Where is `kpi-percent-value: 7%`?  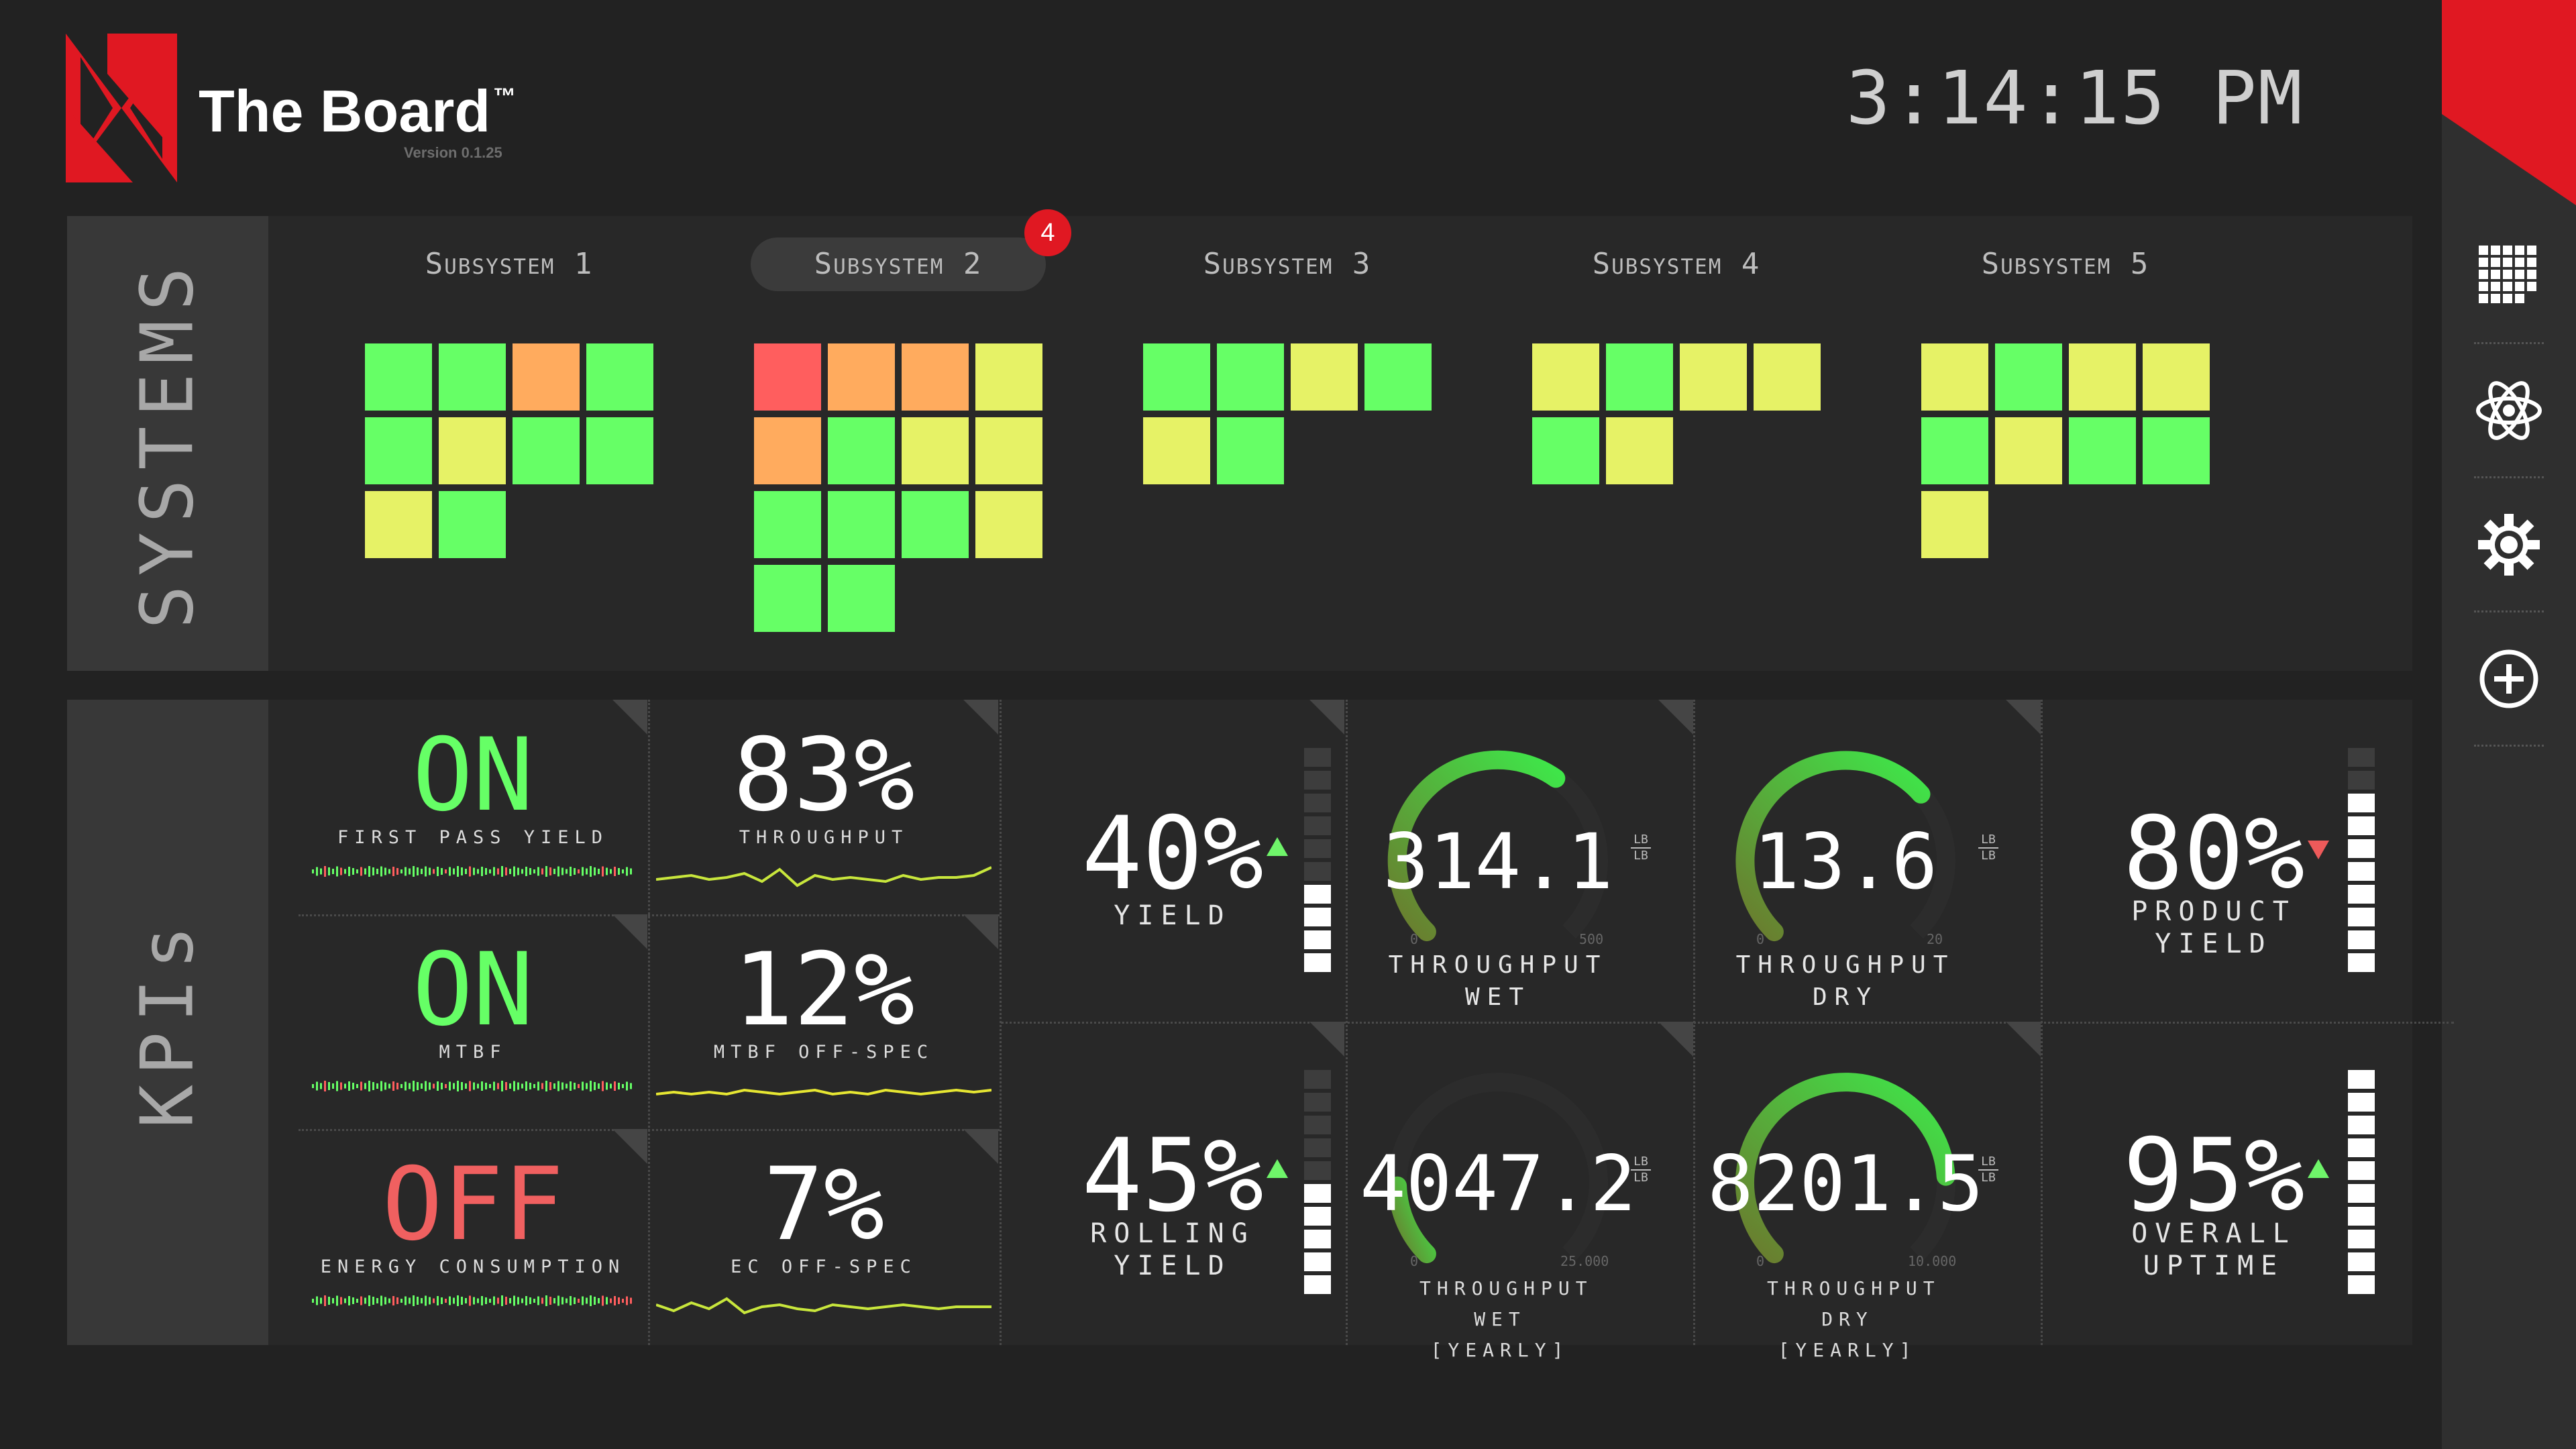 kpi-percent-value: 7% is located at coordinates (824, 1204).